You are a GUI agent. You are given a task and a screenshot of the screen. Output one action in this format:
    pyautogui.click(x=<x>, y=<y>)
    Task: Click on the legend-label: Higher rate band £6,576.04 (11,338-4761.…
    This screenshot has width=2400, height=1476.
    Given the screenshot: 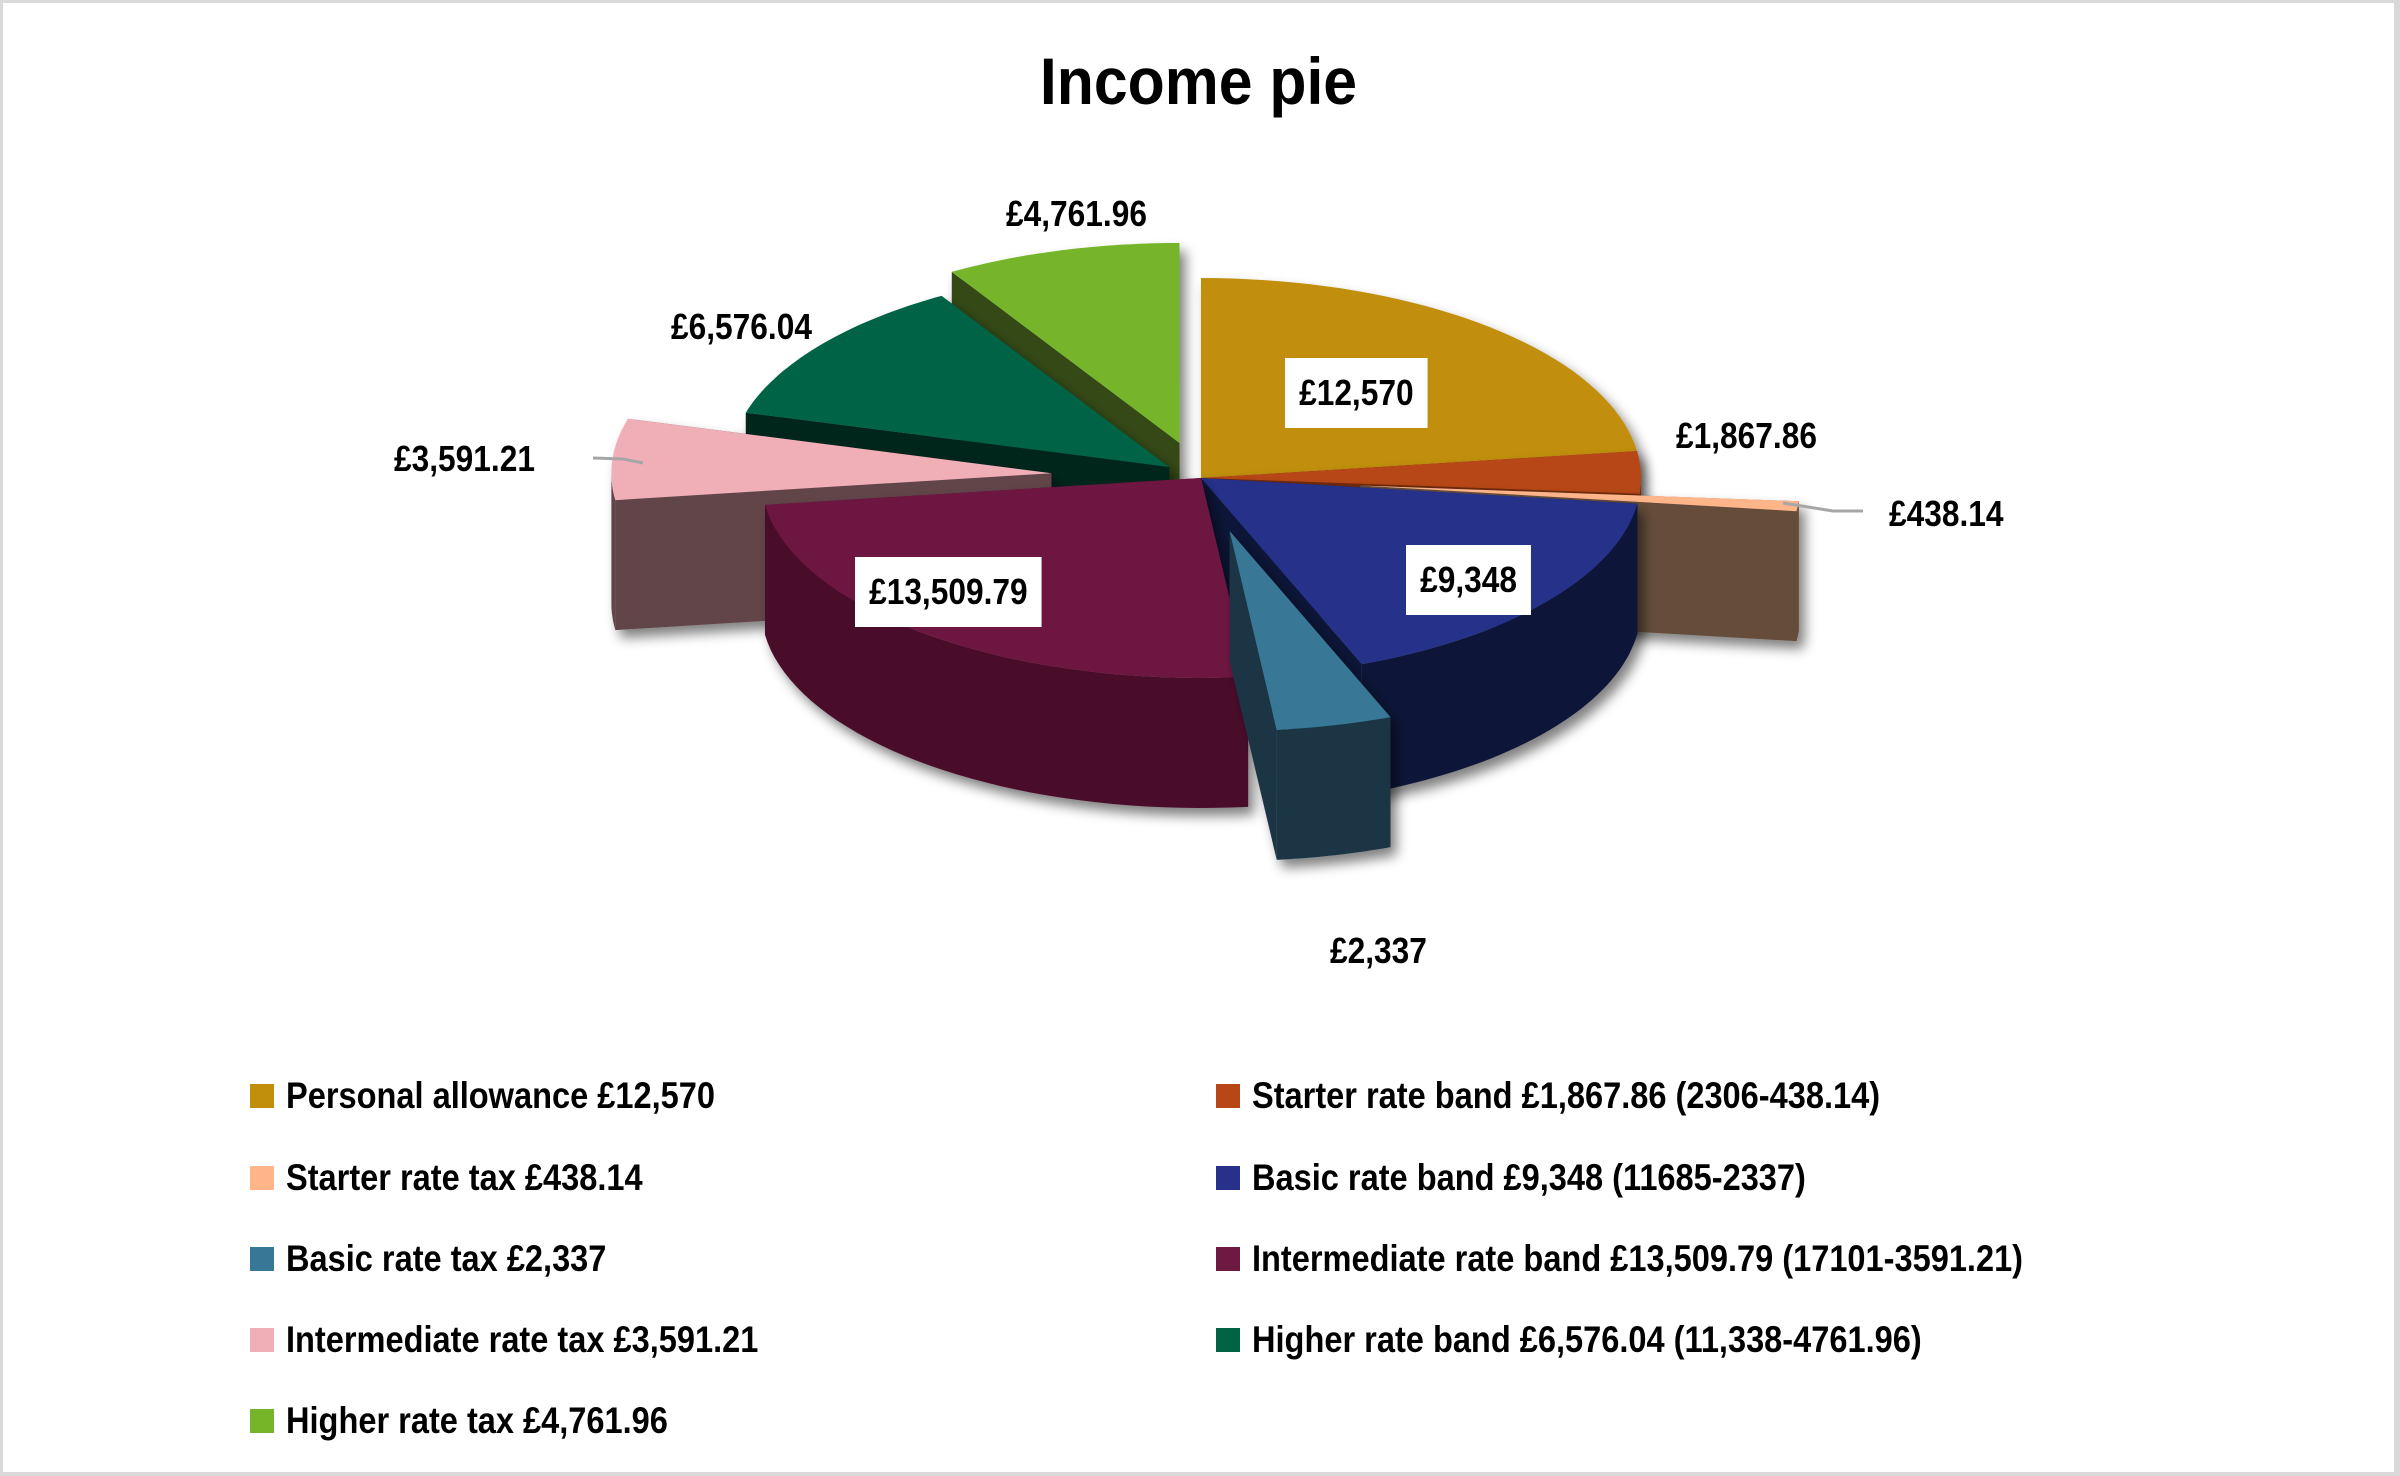 What is the action you would take?
    pyautogui.click(x=1587, y=1339)
    